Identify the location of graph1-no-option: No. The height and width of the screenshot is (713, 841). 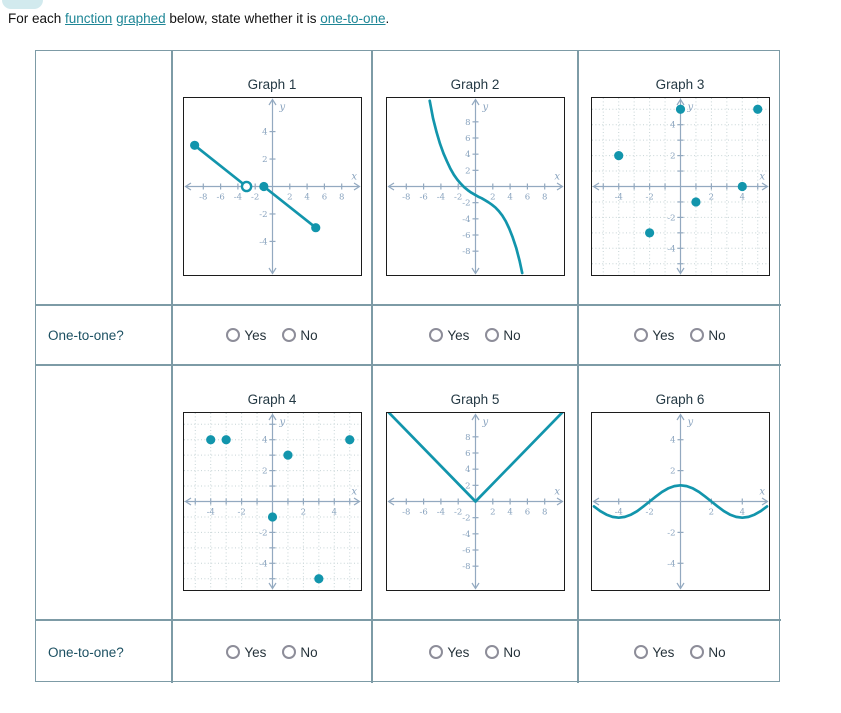
(300, 335).